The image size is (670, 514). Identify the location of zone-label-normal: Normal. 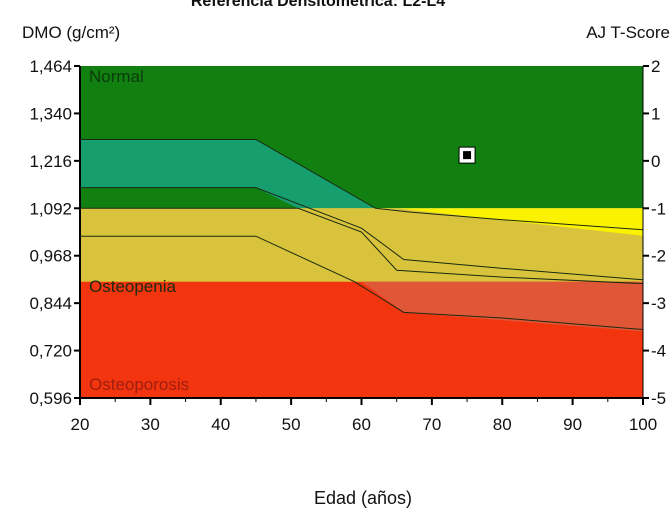
(116, 76).